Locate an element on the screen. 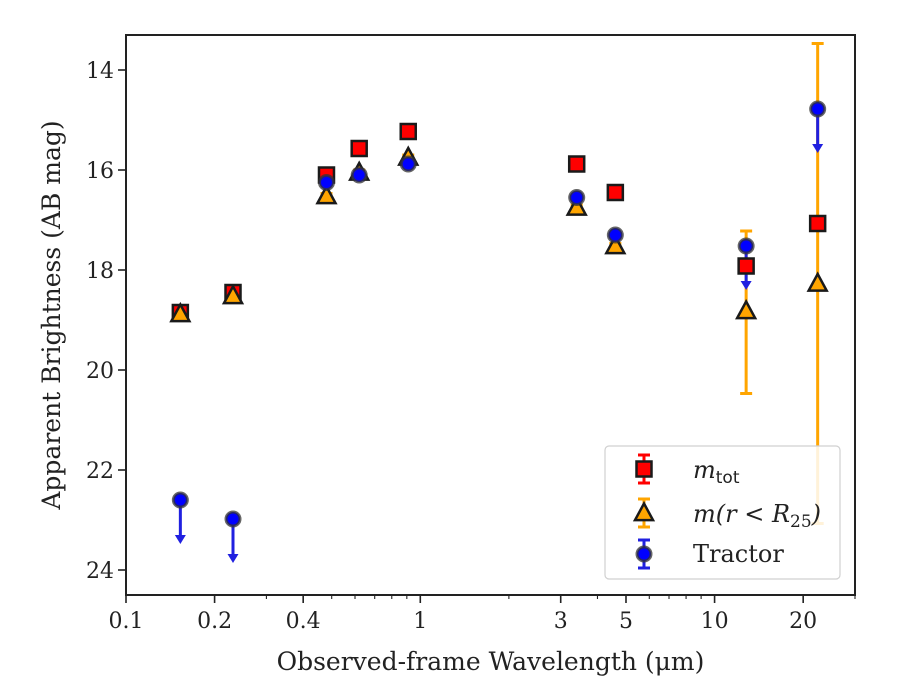 The height and width of the screenshot is (700, 900). x-tick-label: 0.2 is located at coordinates (214, 621).